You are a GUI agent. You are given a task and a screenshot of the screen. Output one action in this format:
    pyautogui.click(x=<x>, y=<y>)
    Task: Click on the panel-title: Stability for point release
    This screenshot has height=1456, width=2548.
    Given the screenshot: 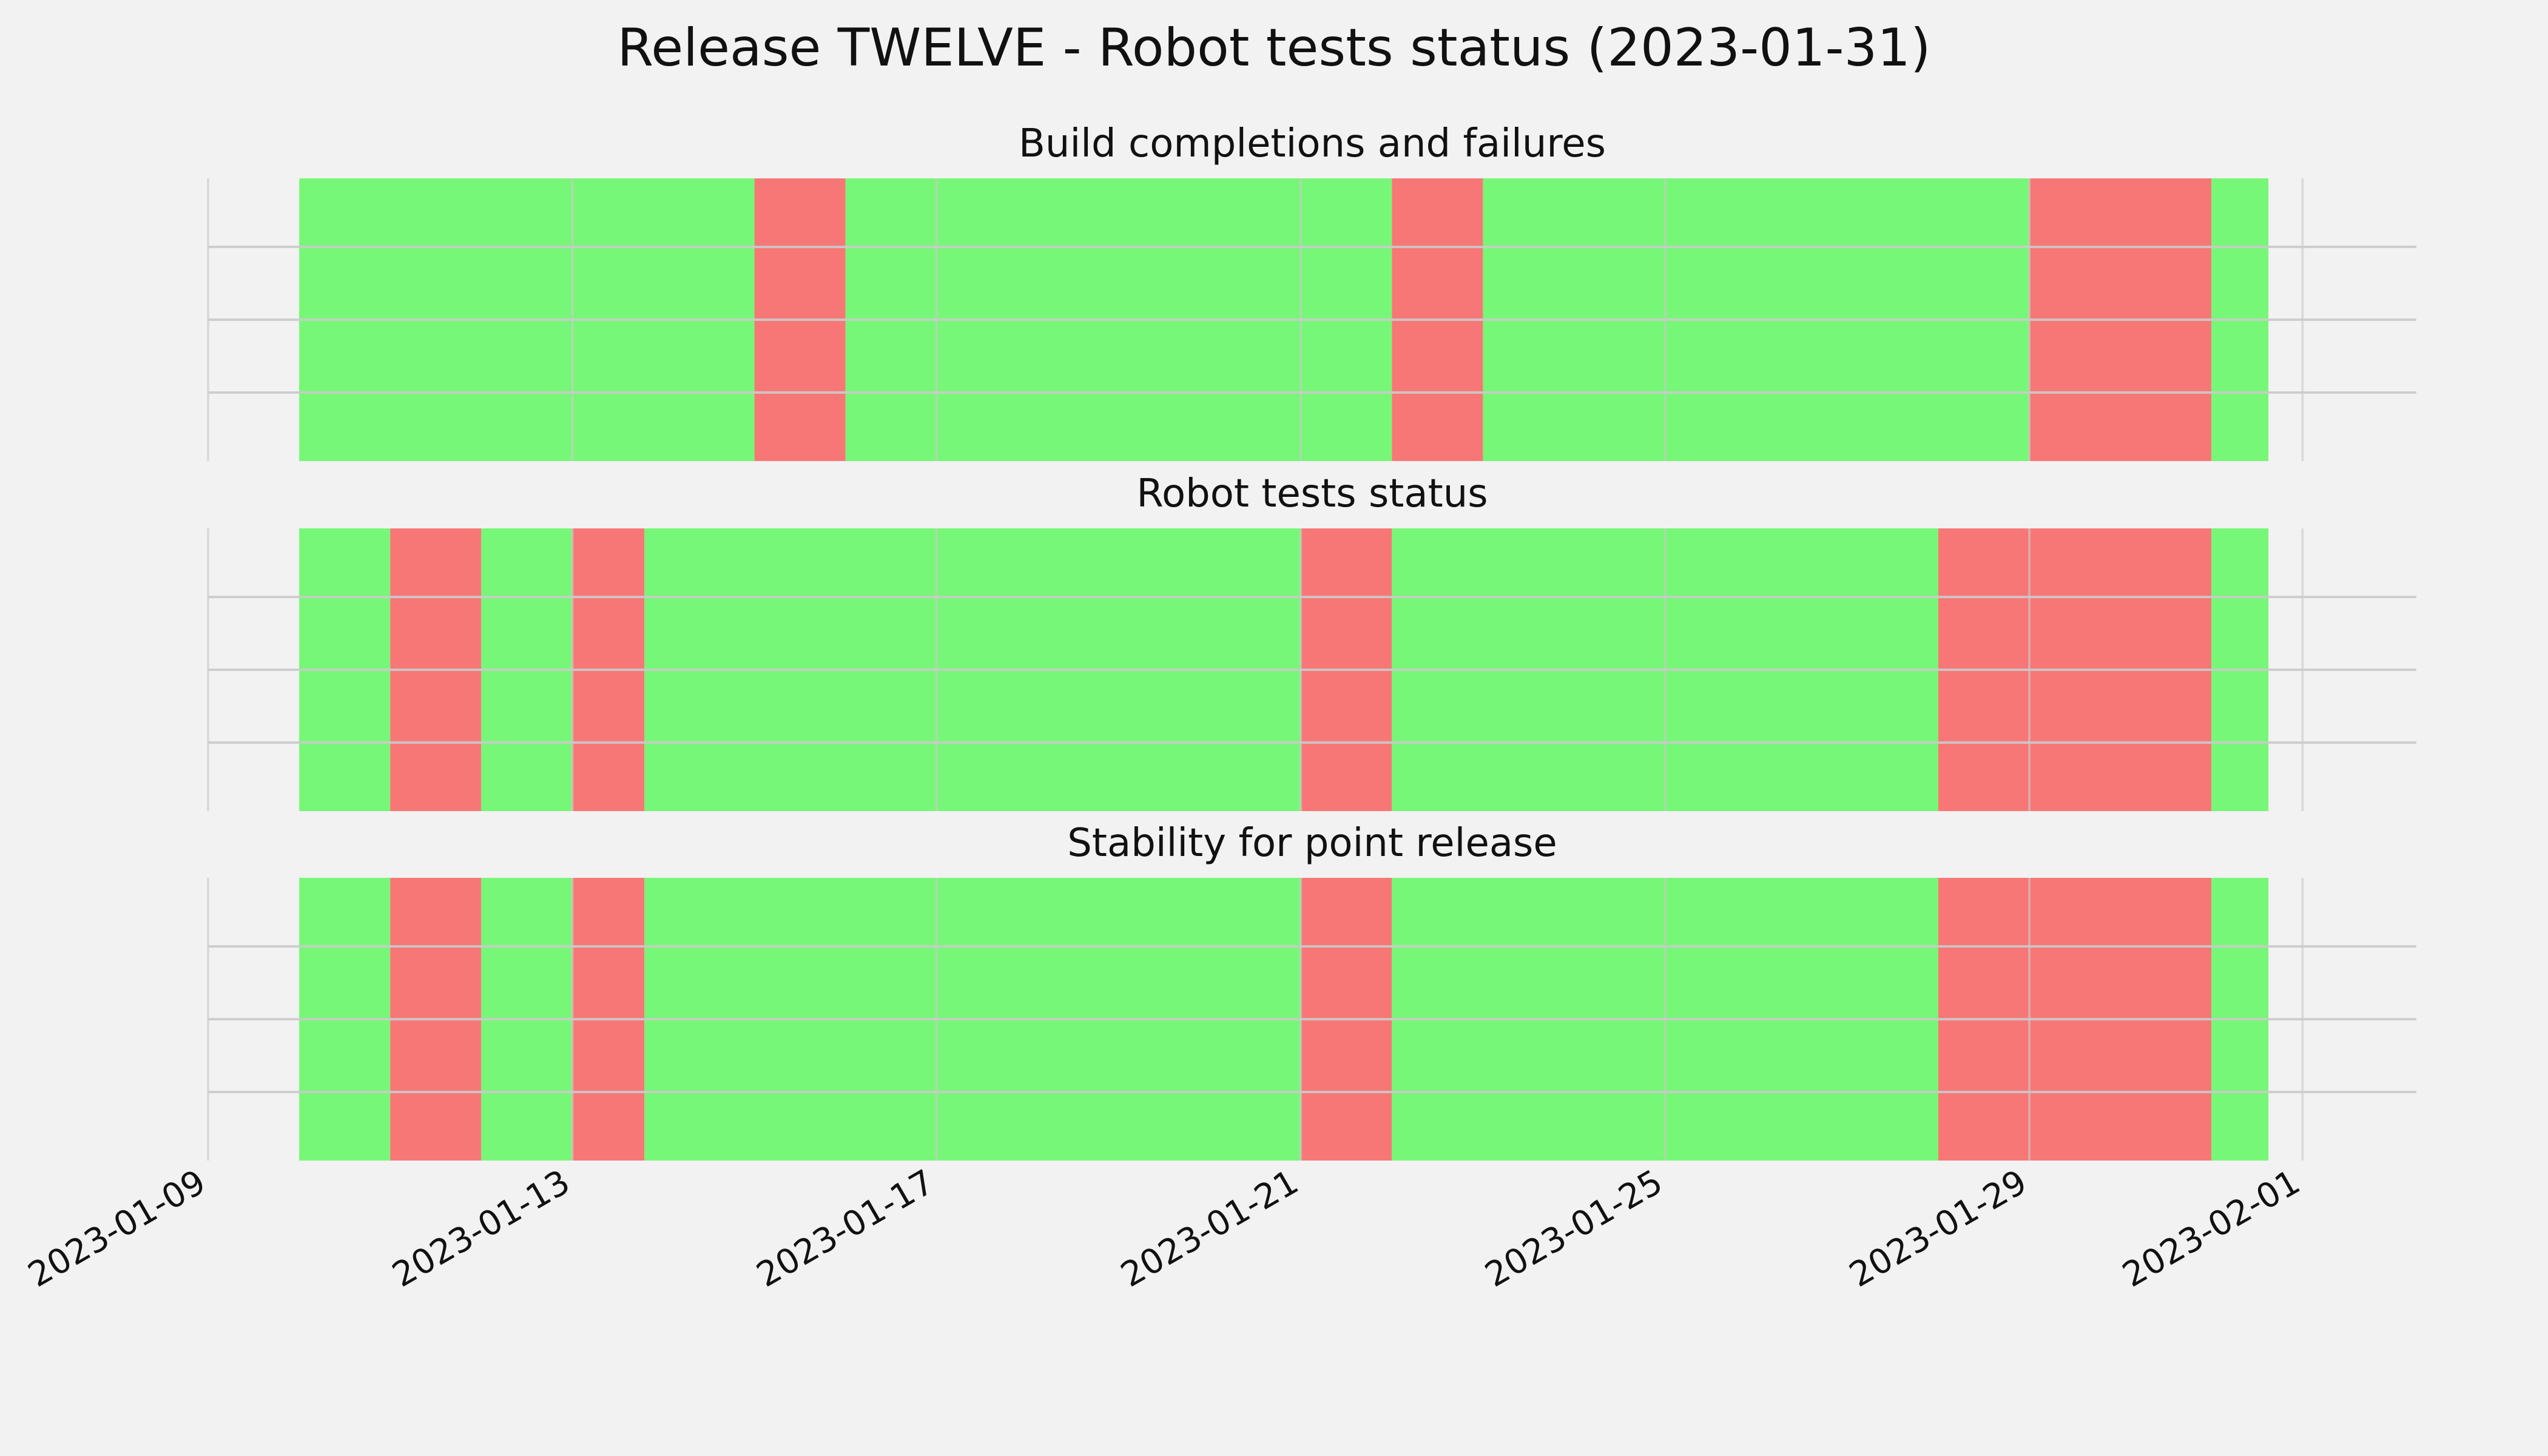 What is the action you would take?
    pyautogui.click(x=1312, y=843)
    